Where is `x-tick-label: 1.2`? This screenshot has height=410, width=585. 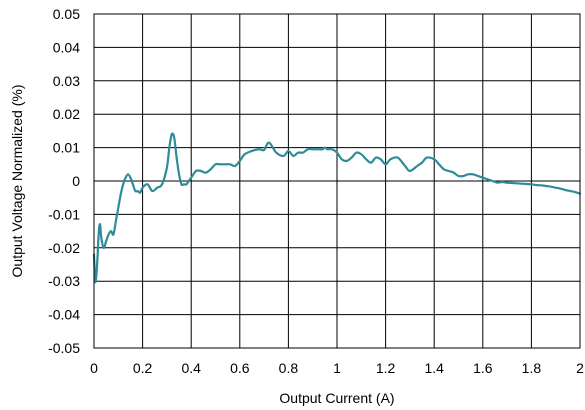
x-tick-label: 1.2 is located at coordinates (386, 368).